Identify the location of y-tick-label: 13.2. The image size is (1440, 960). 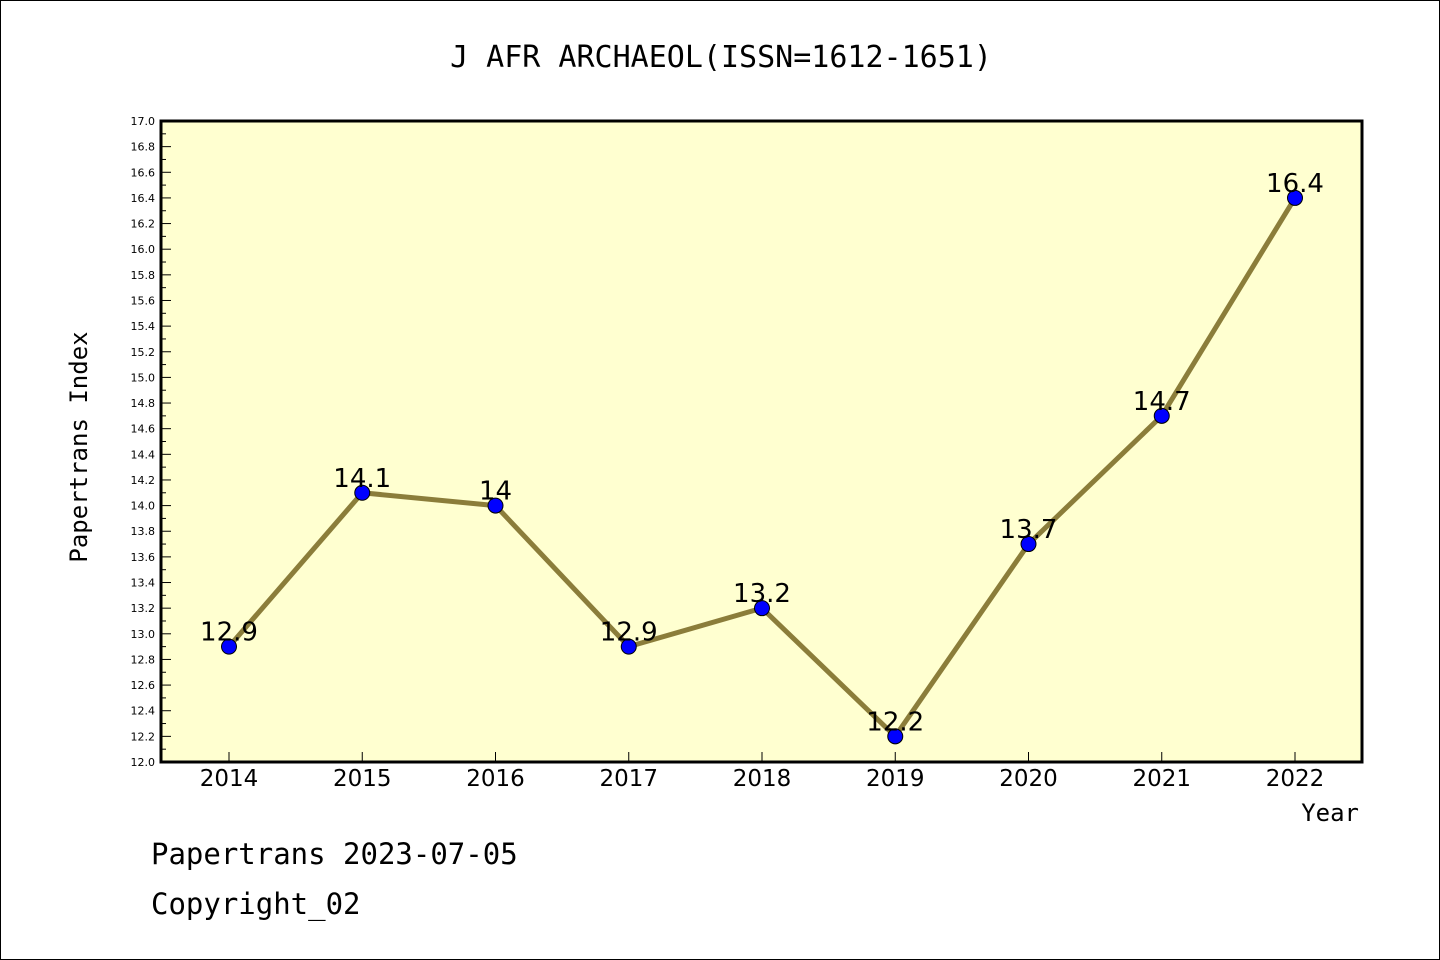
(143, 608).